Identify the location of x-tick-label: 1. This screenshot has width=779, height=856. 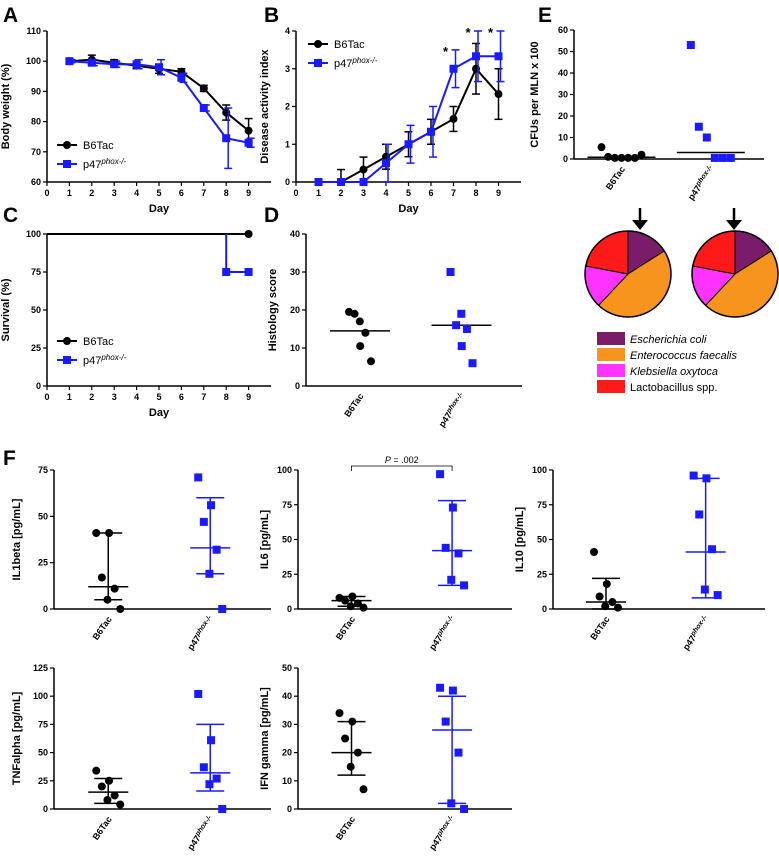
(69, 397).